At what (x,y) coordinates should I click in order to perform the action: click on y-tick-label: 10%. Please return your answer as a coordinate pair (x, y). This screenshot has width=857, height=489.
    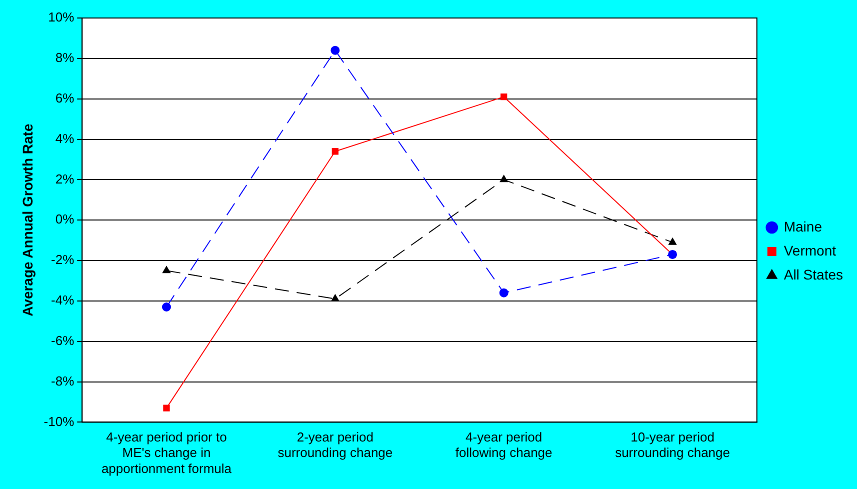
    Looking at the image, I should click on (61, 17).